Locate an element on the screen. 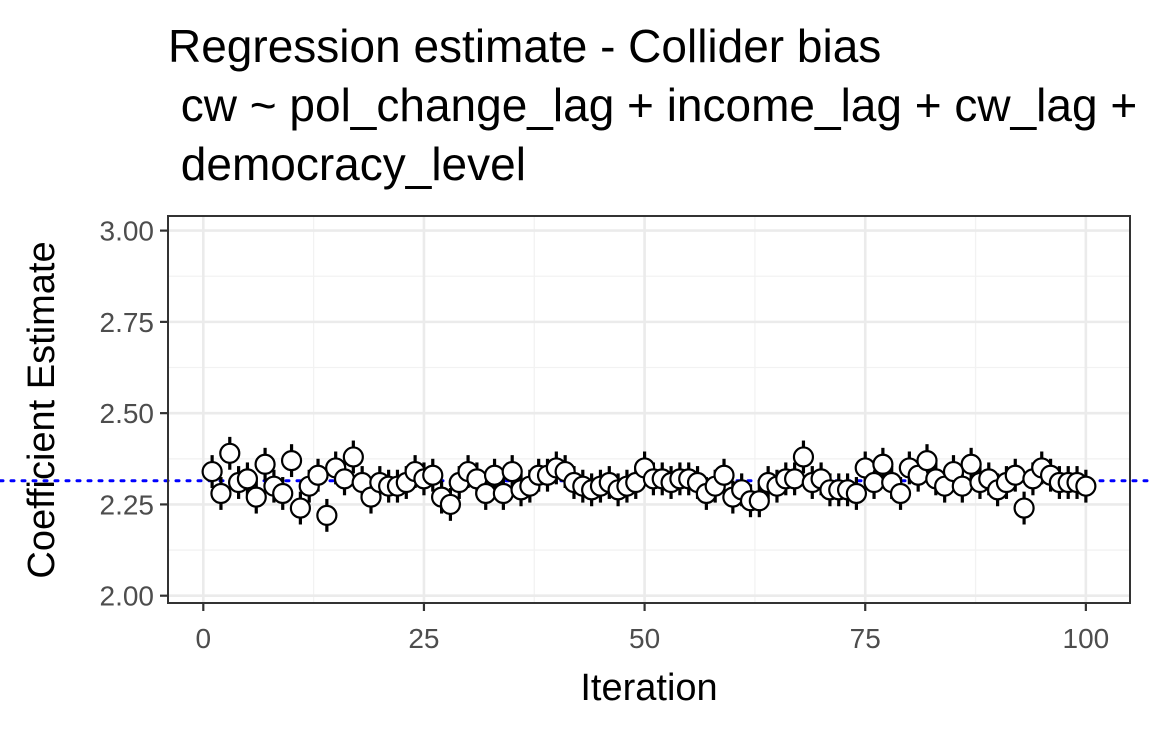  y-axis-title: Coefficient Estimate is located at coordinates (42, 409).